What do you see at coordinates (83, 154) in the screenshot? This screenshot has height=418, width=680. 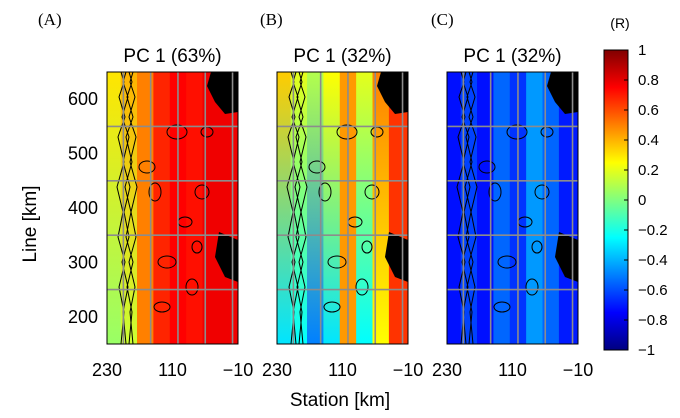 I see `y-tick-label: 500` at bounding box center [83, 154].